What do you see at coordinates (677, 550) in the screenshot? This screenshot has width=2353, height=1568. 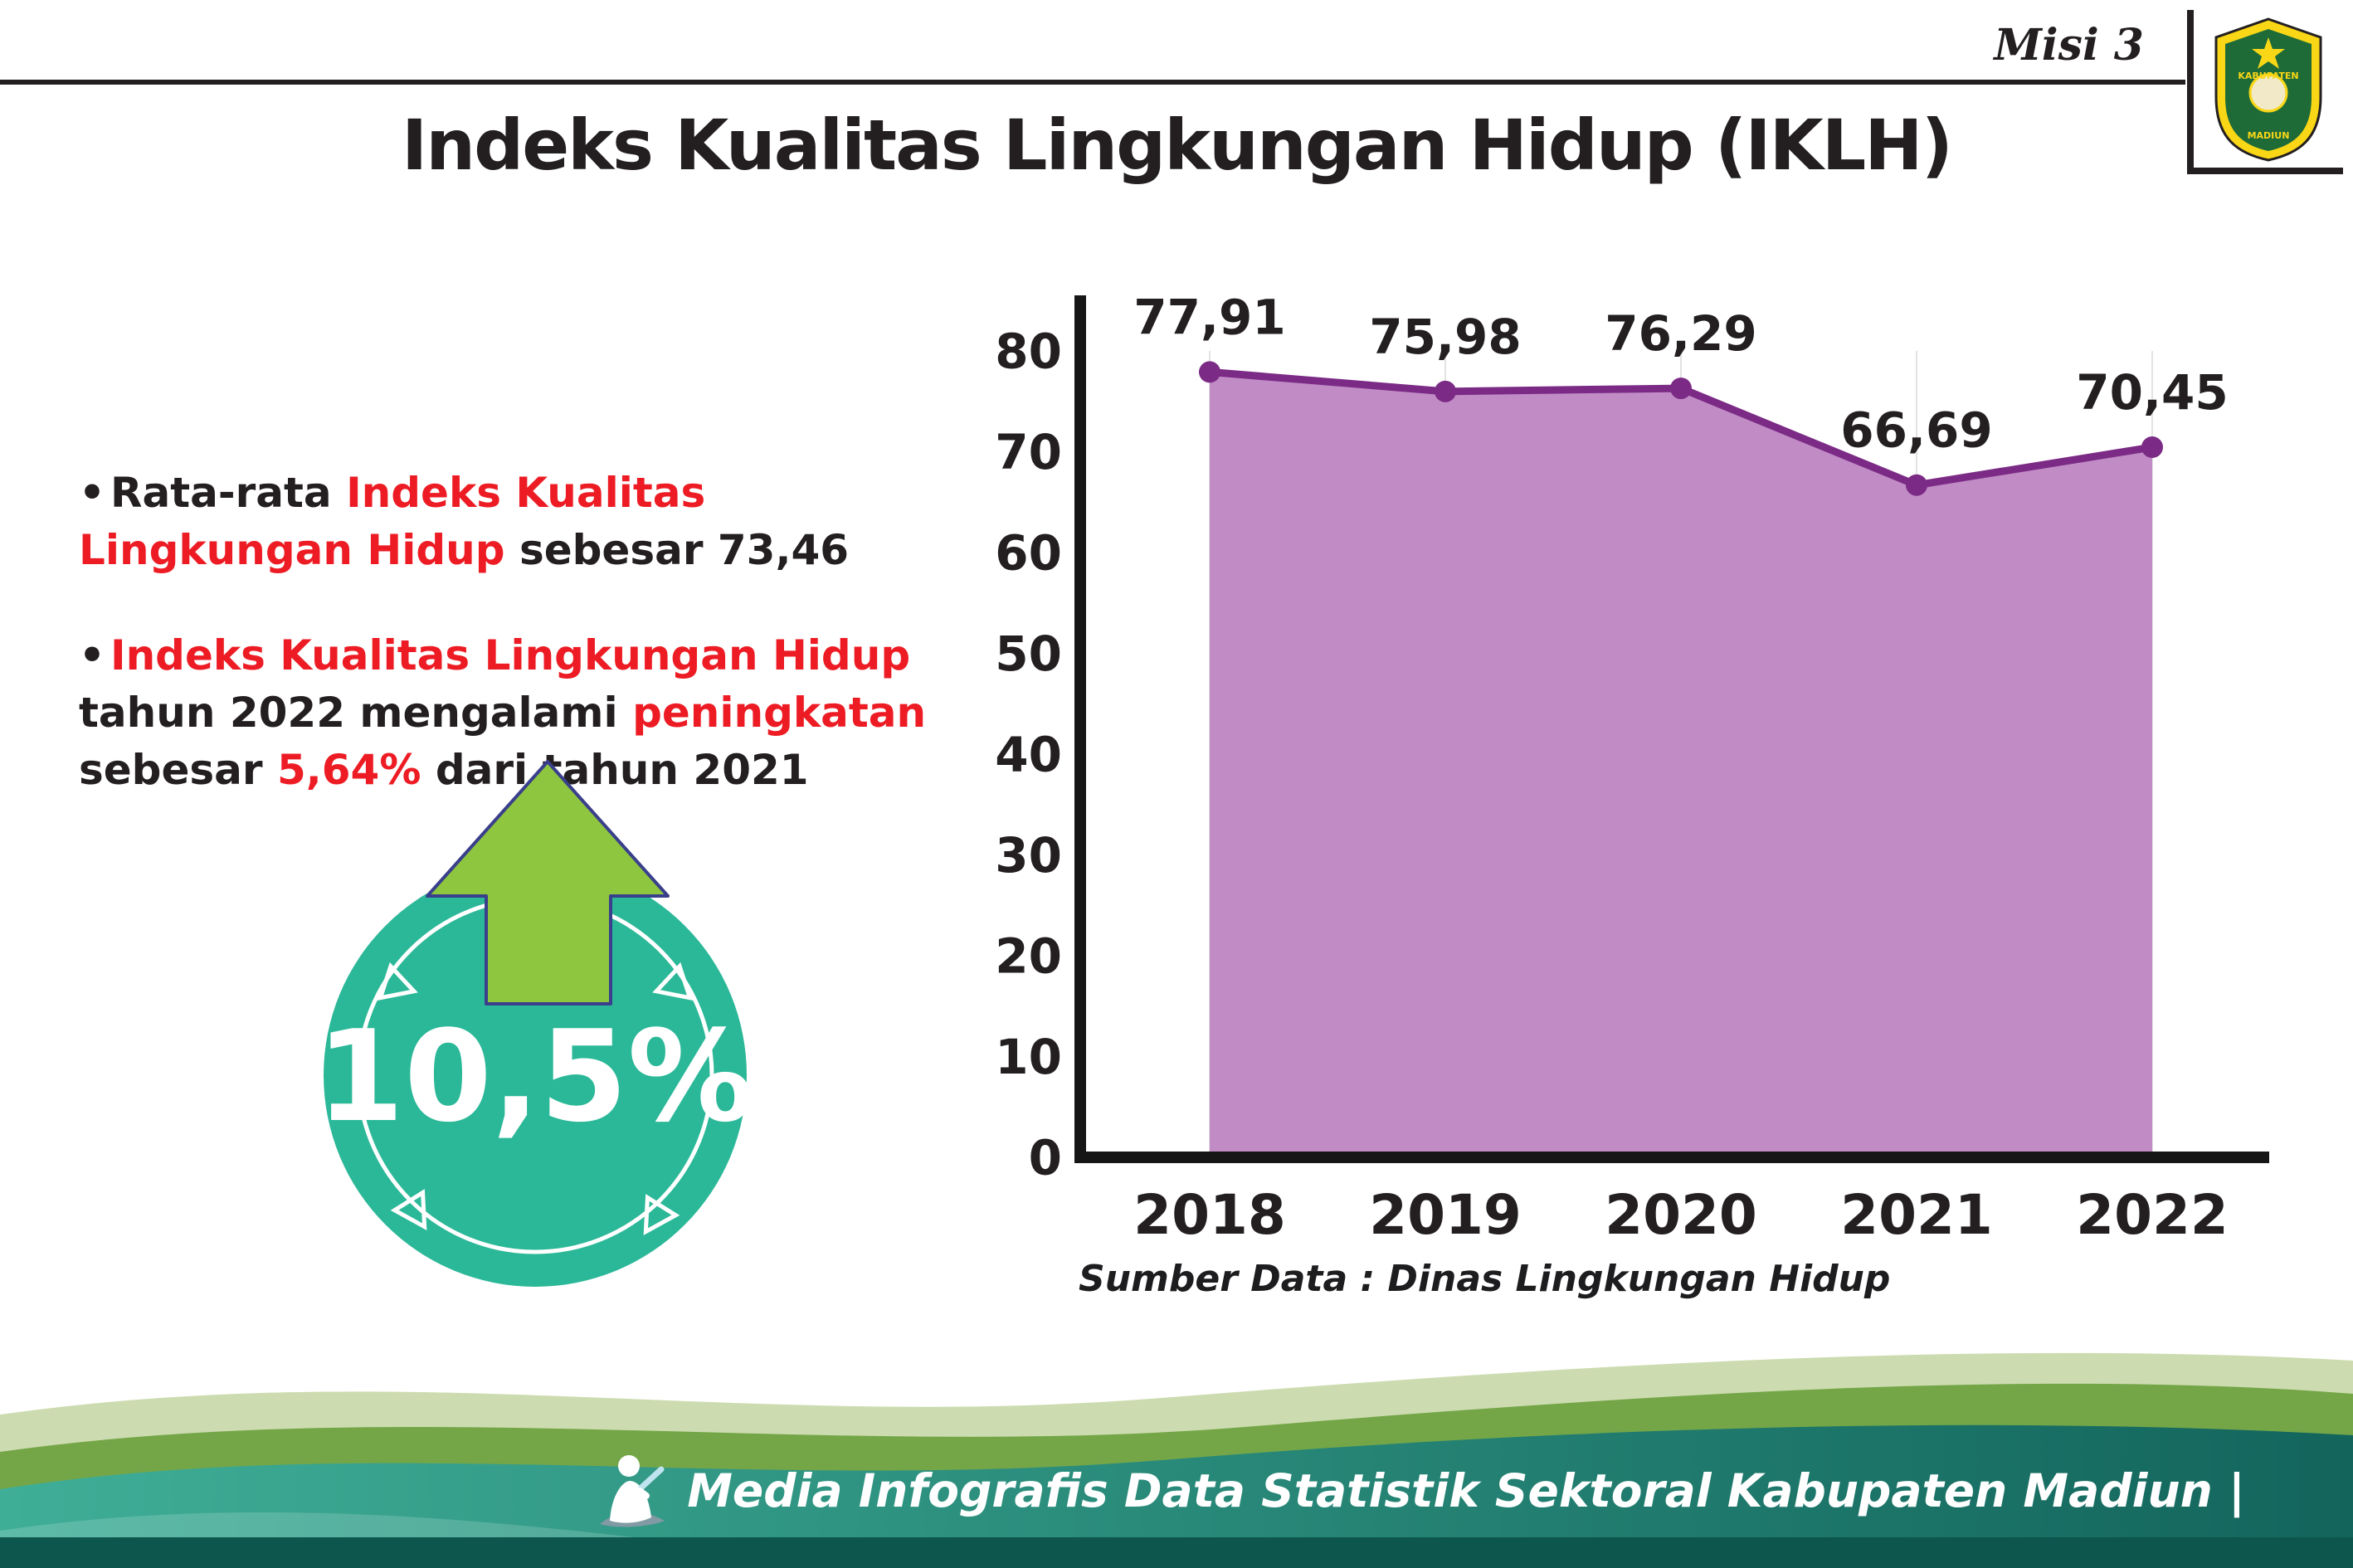 I see `bullet-segment: sebesar 73,46` at bounding box center [677, 550].